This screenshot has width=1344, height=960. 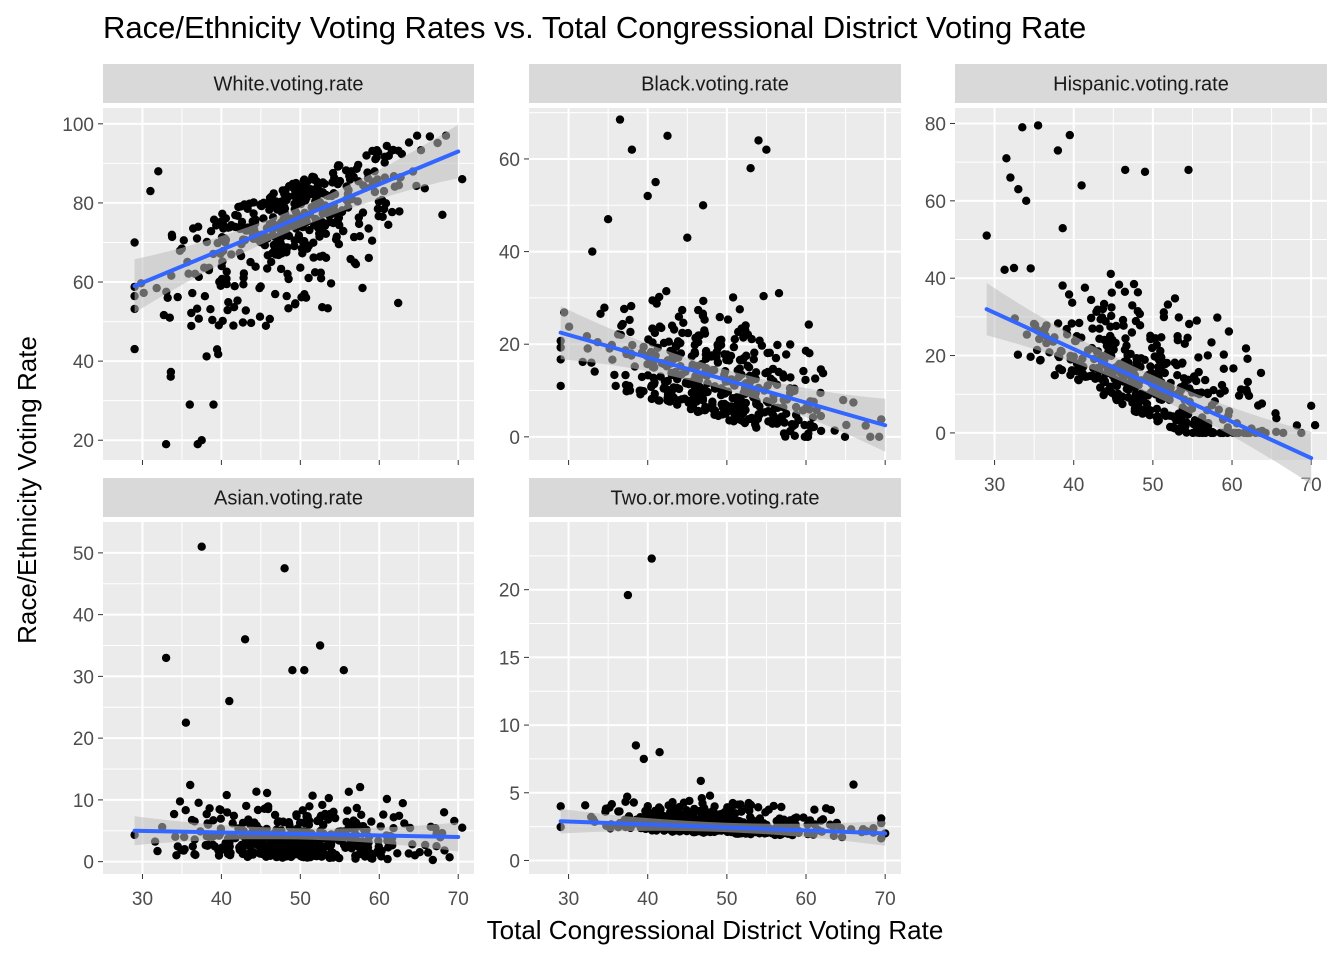 I want to click on y-tick-label: 20, so click(x=509, y=345).